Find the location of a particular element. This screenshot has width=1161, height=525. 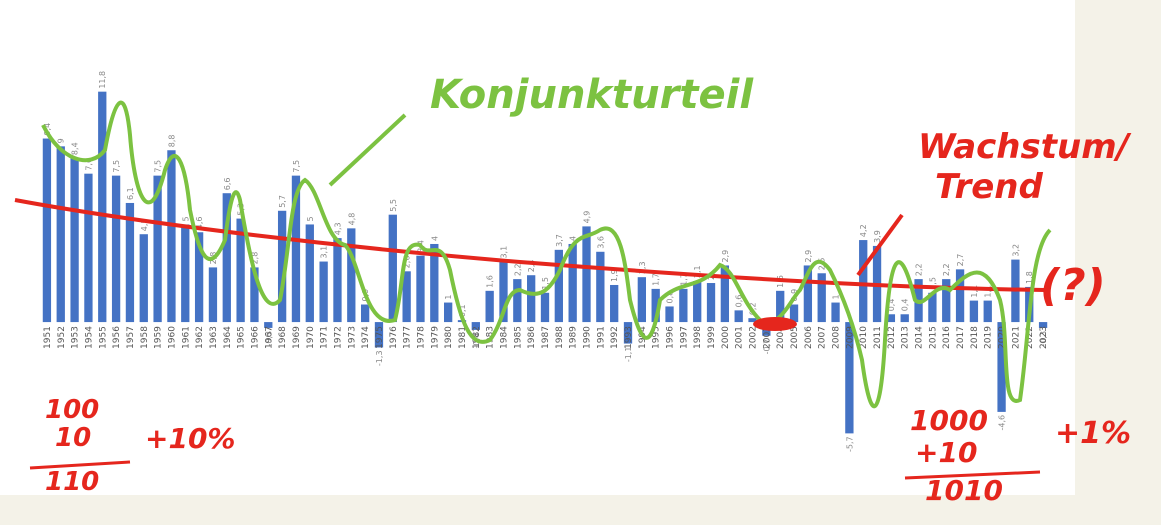

x-tick-label: 2006 is located at coordinates (809, 337).